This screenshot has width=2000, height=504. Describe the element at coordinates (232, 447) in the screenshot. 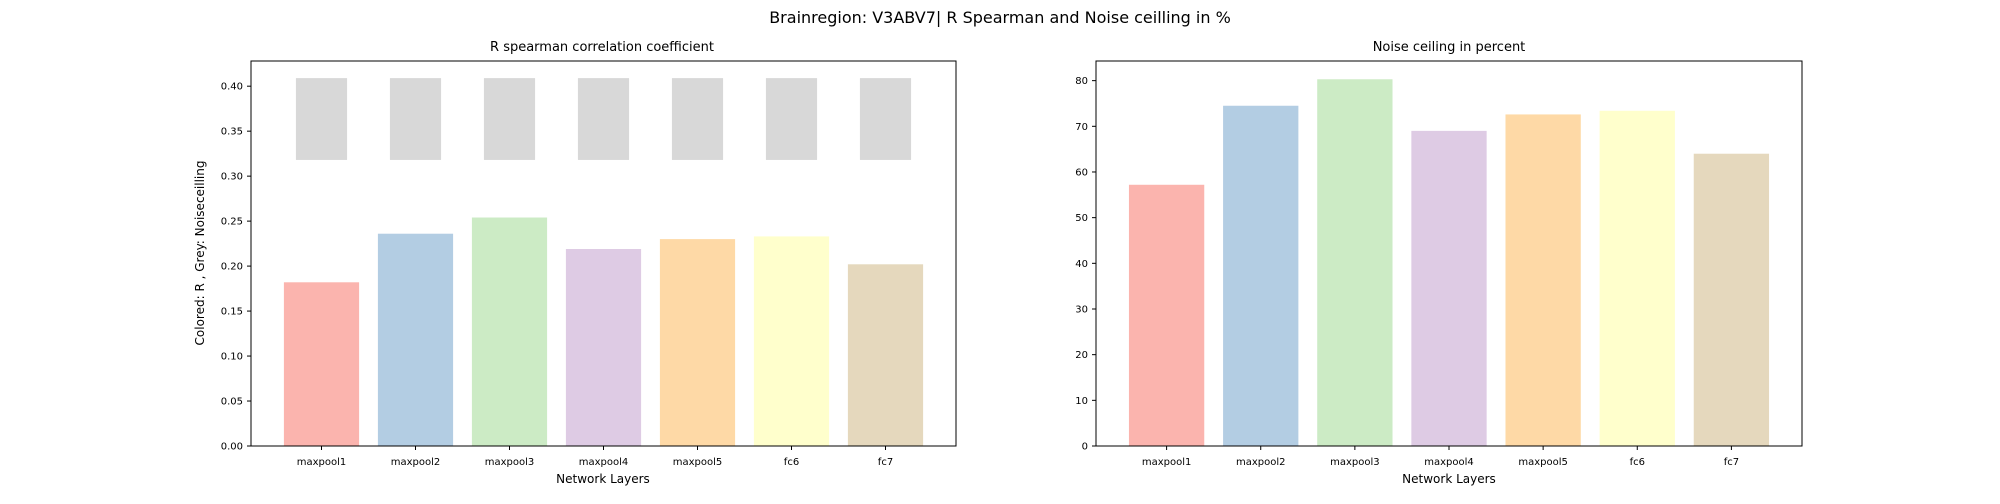

I see `y-tick-label-0.00: 0.00` at that location.